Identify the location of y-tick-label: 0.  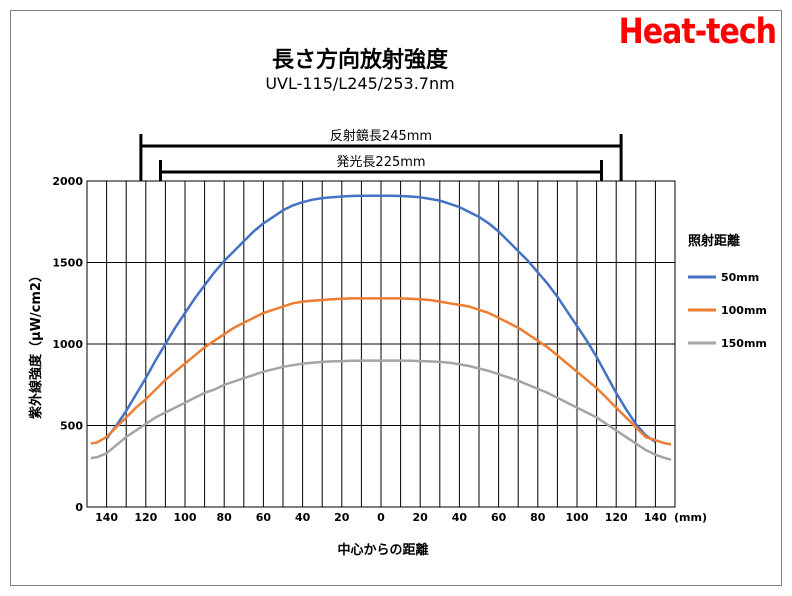
(79, 507).